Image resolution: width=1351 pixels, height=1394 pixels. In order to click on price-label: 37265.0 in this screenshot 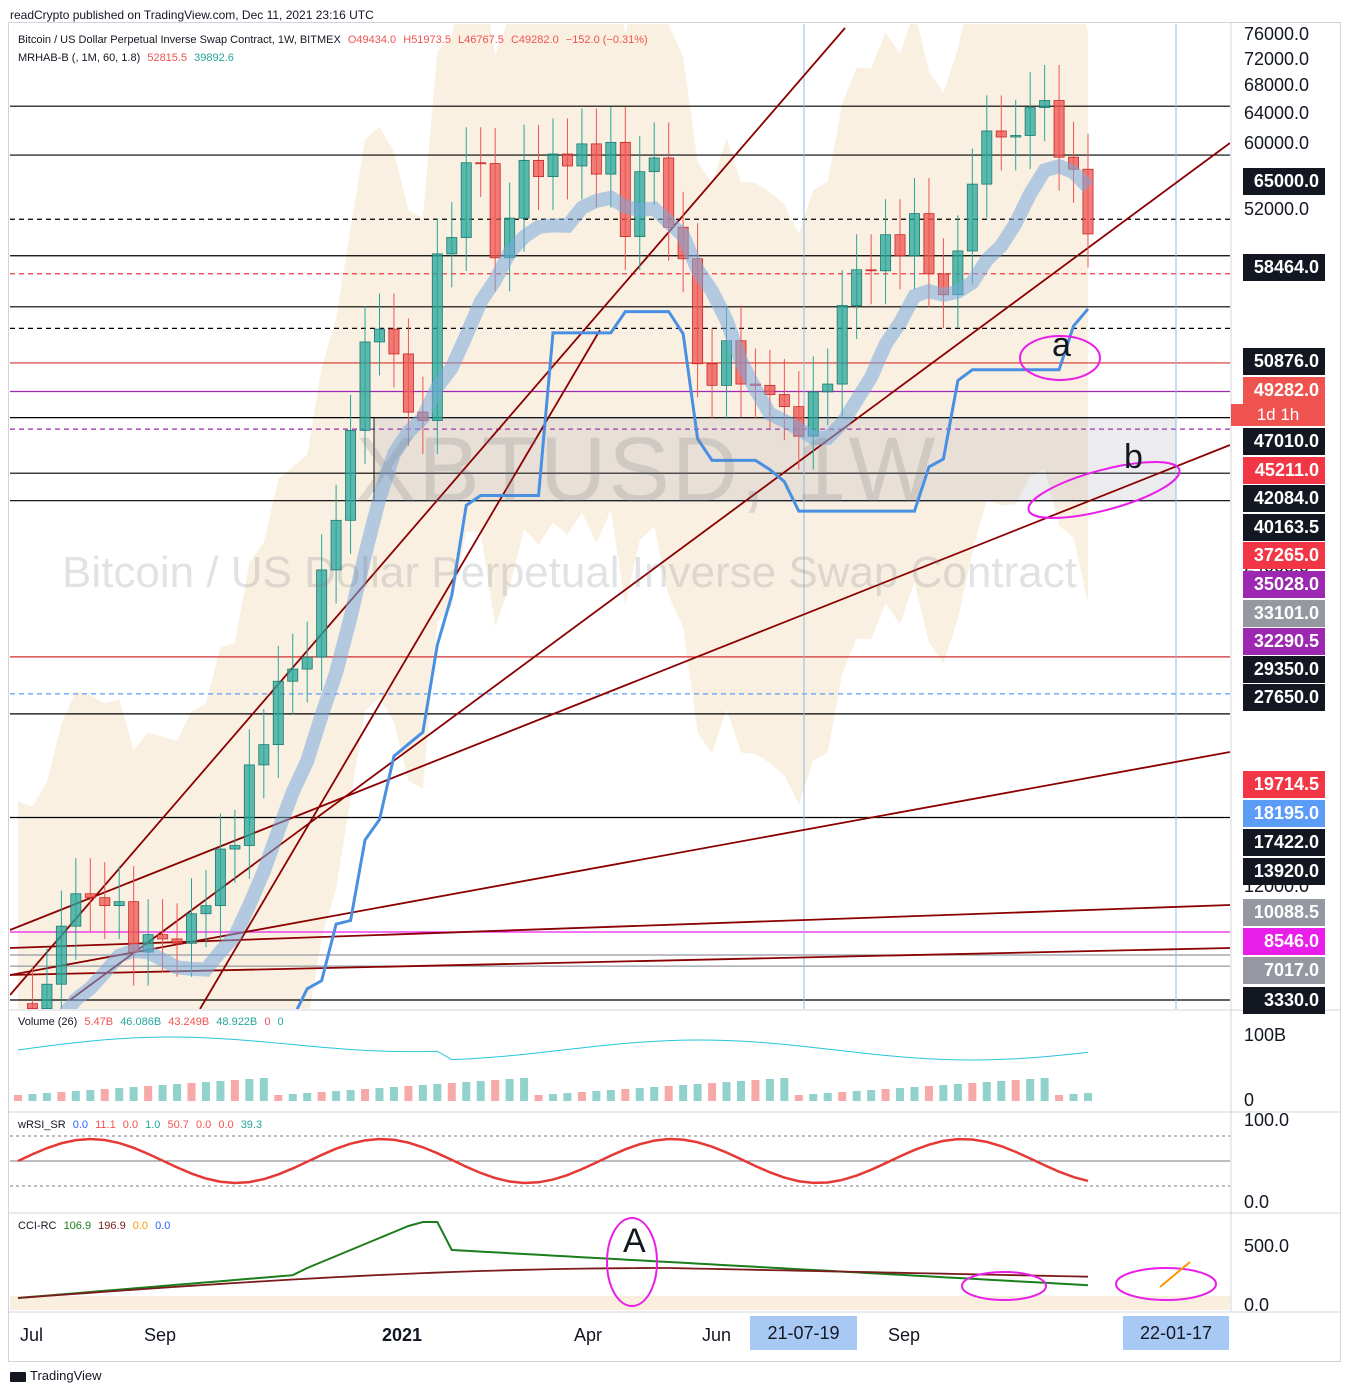, I will do `click(1284, 555)`.